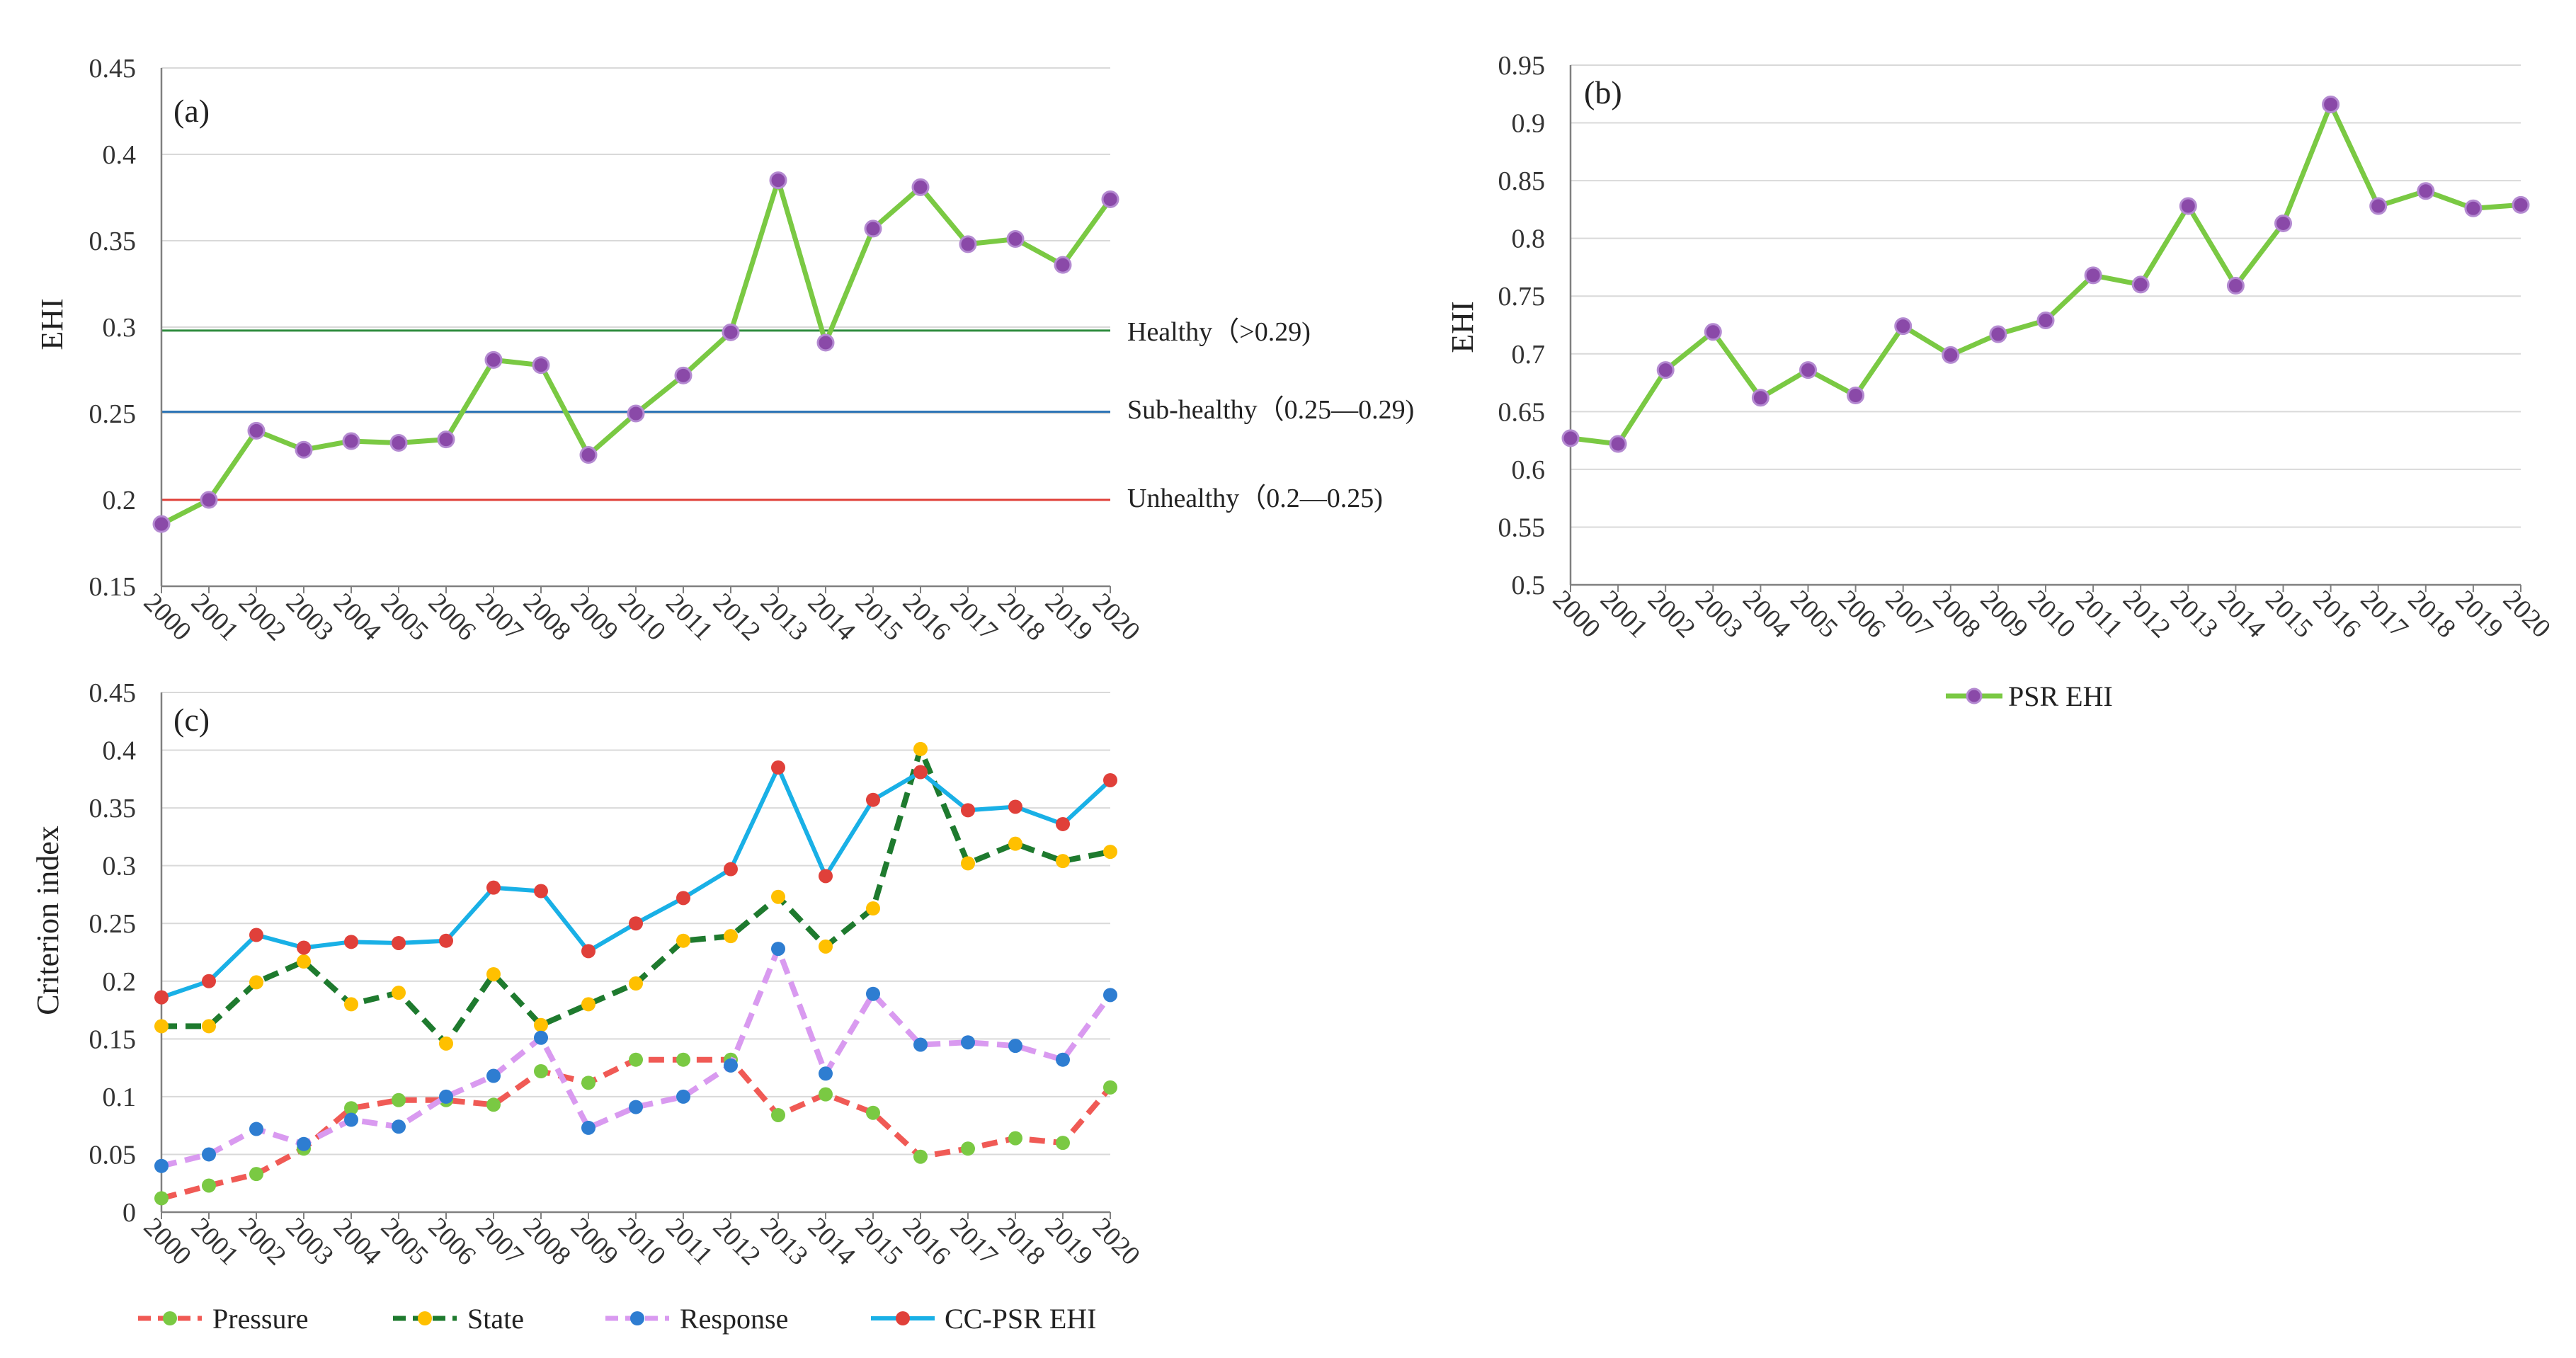 This screenshot has height=1358, width=2576. I want to click on panel-b-x-tick-label: 2006, so click(1862, 614).